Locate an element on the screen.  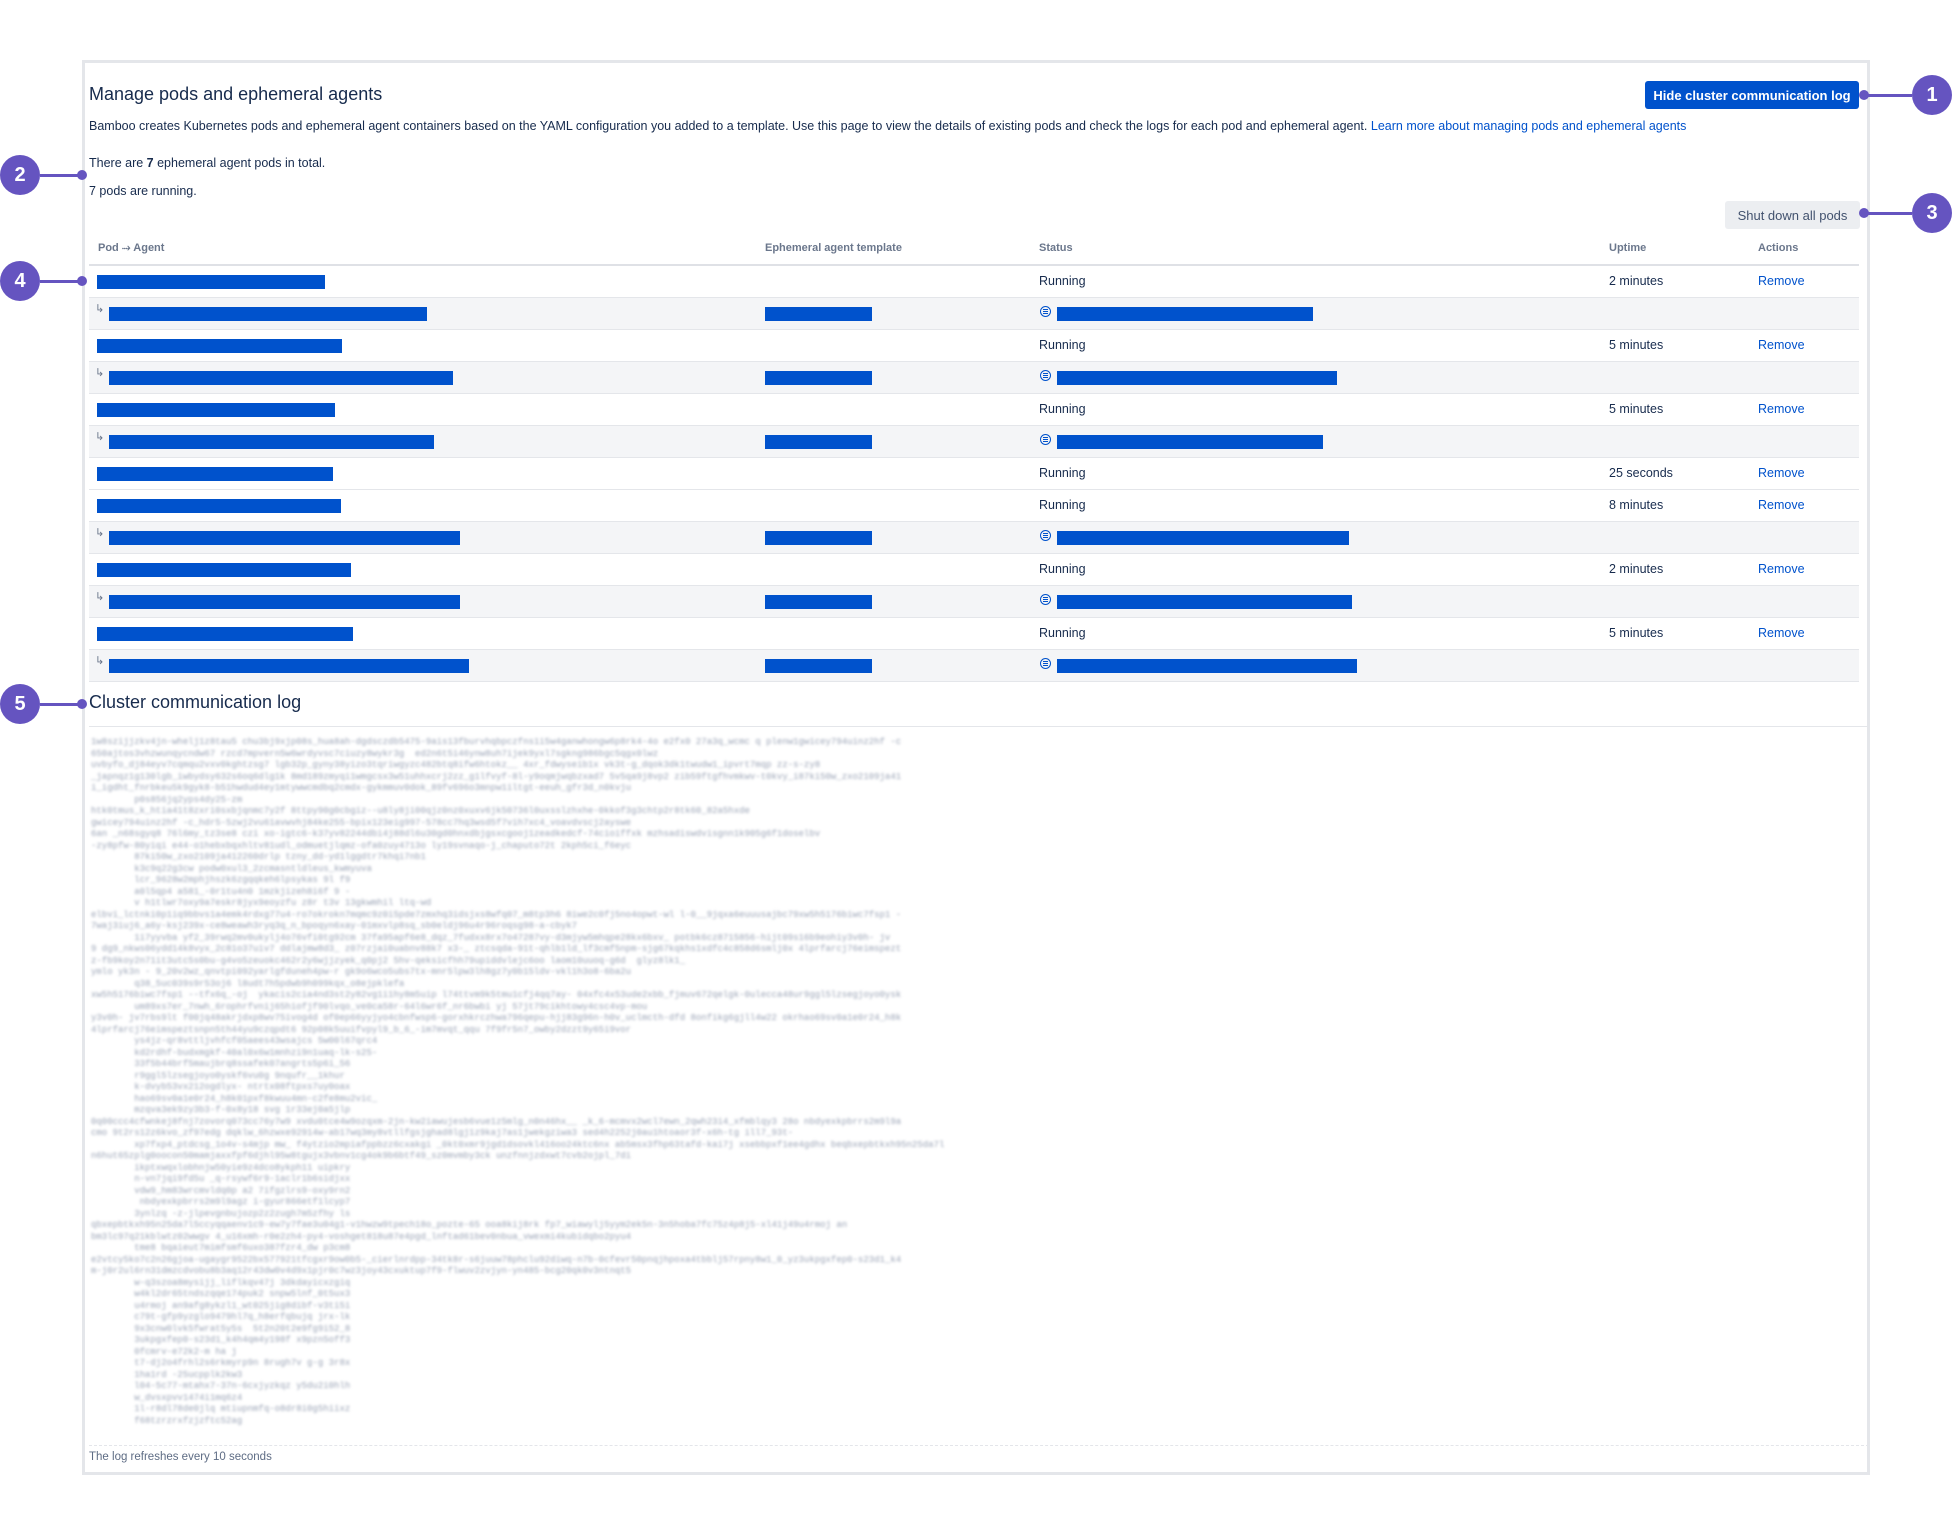
pod-row: Running 25 seconds Remove is located at coordinates (974, 474).